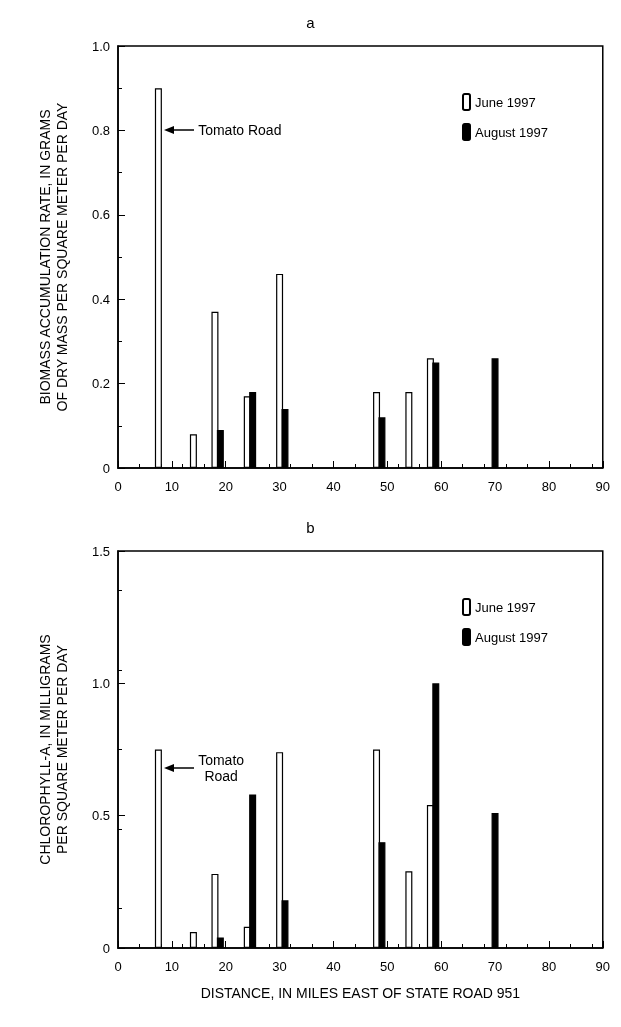  Describe the element at coordinates (53, 749) in the screenshot. I see `y-axis-title: CHLOROPHYLL-A, IN MILLIGRAMS PER SQUARE METER PER DAY` at that location.